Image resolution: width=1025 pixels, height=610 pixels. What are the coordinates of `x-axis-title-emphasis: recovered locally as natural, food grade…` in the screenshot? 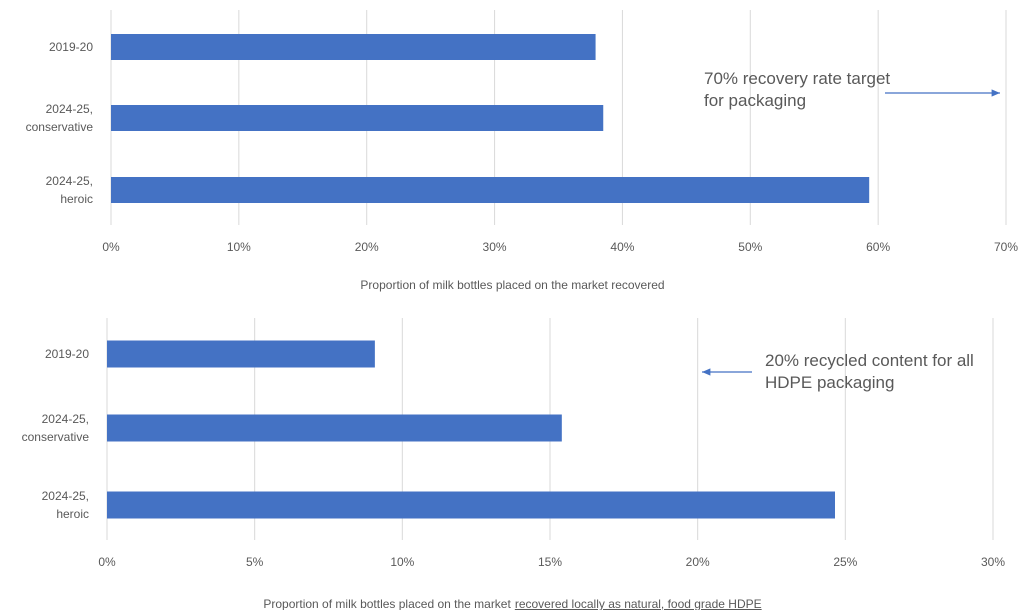 It's located at (638, 603).